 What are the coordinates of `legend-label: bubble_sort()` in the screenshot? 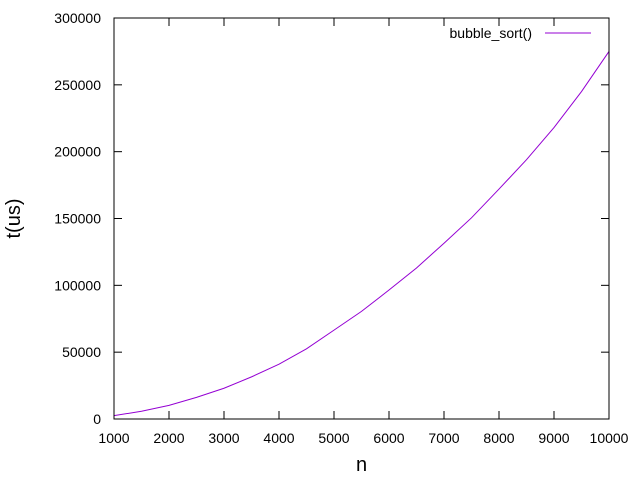 It's located at (491, 33).